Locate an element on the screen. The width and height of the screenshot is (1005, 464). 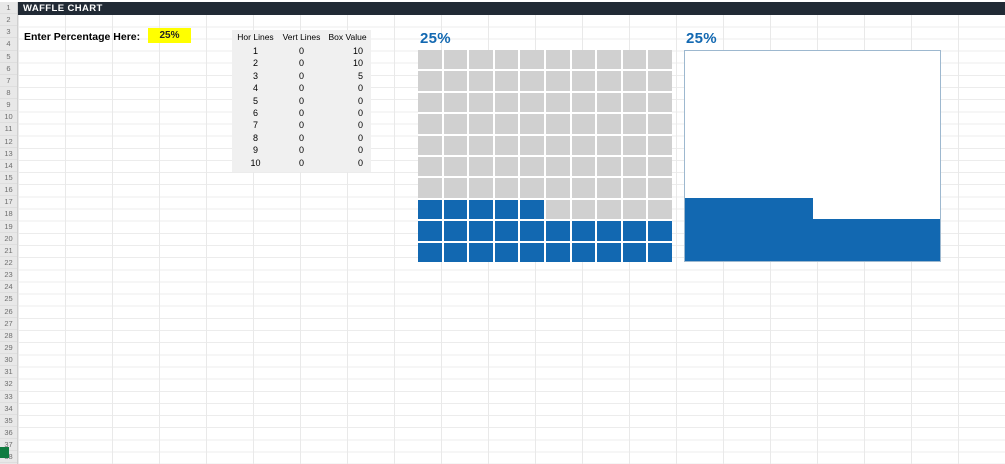
row-number: 6 is located at coordinates (8, 69).